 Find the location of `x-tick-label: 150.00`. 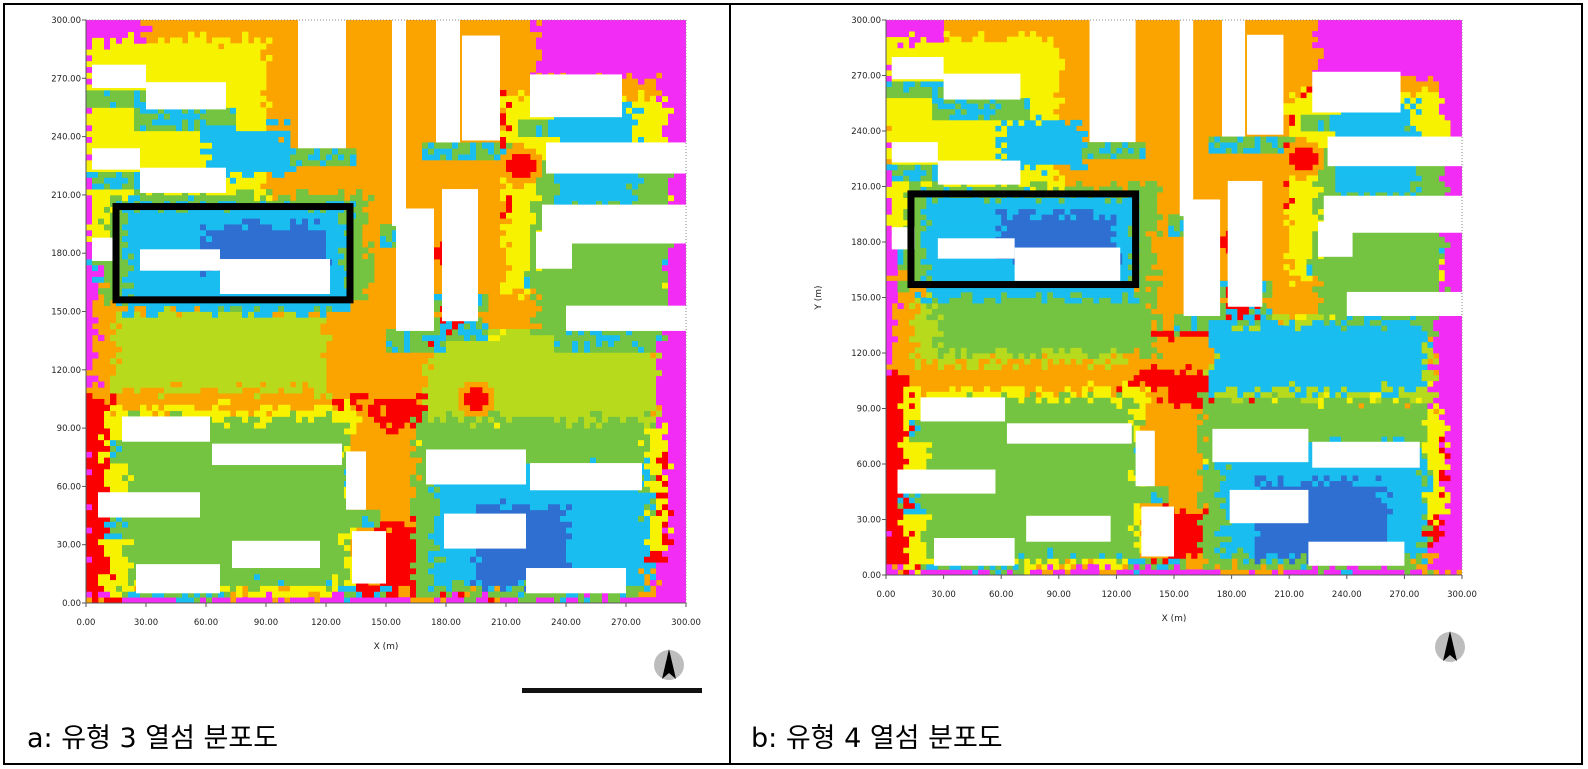

x-tick-label: 150.00 is located at coordinates (1174, 595).